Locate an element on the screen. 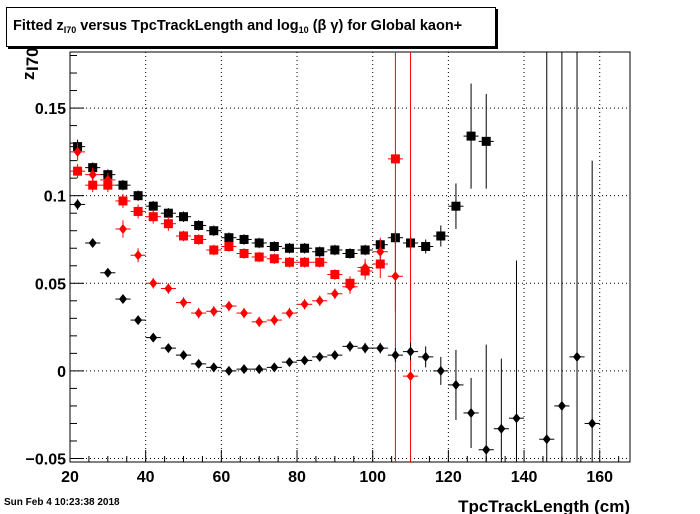 This screenshot has height=514, width=700. x-tick-label: 140 is located at coordinates (524, 477).